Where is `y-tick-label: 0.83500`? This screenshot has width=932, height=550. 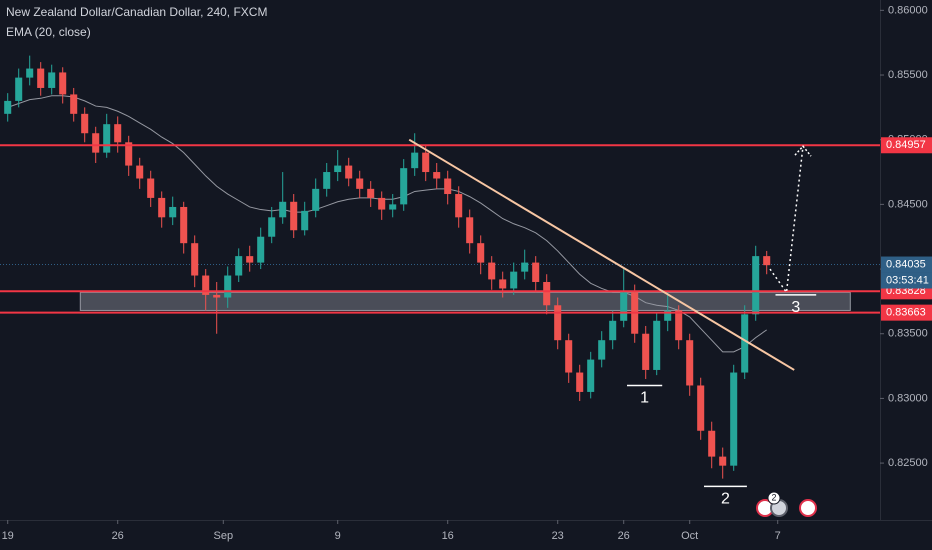 y-tick-label: 0.83500 is located at coordinates (908, 334).